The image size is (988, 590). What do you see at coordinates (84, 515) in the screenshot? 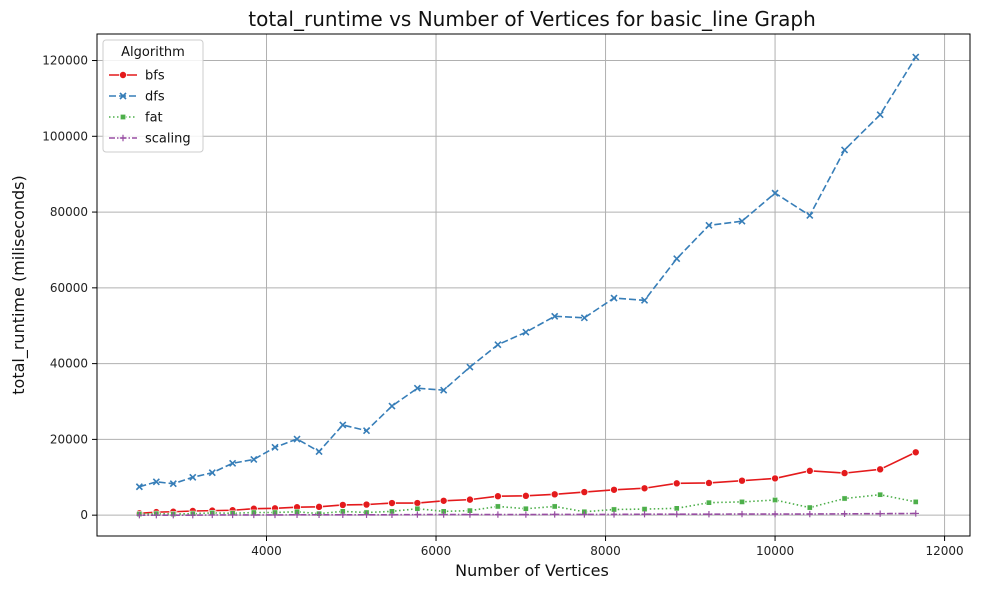
I see `y-tick-label: 0` at bounding box center [84, 515].